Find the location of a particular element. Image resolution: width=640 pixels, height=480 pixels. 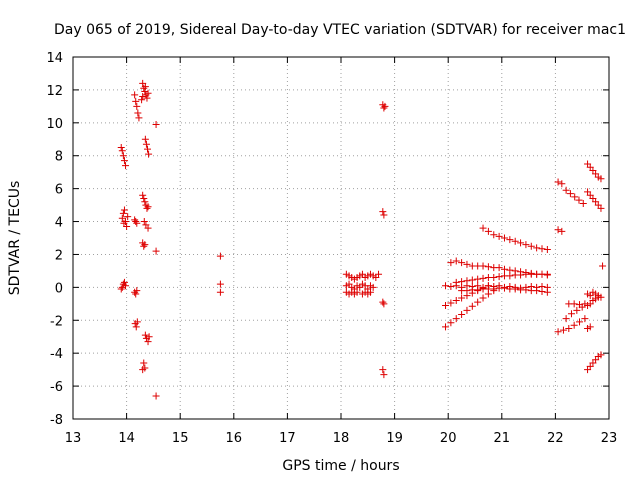

x-tick-label: 17 is located at coordinates (287, 438).